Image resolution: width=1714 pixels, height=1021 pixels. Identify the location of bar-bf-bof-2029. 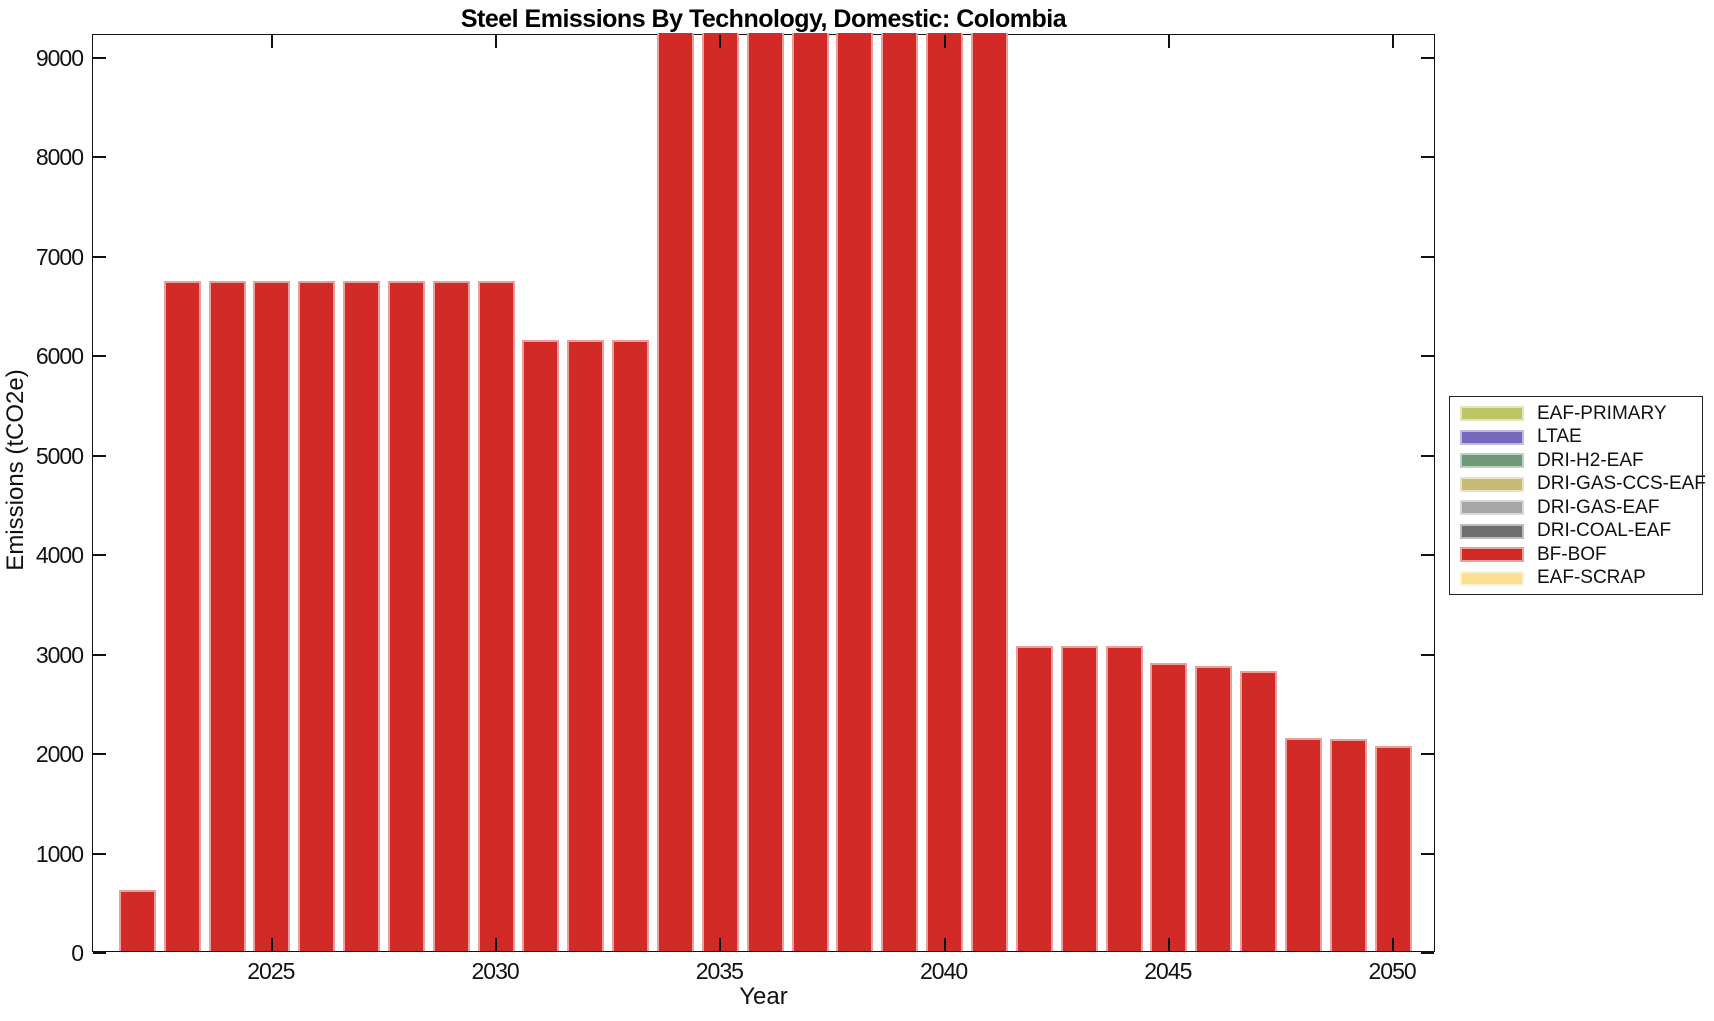
(451, 615).